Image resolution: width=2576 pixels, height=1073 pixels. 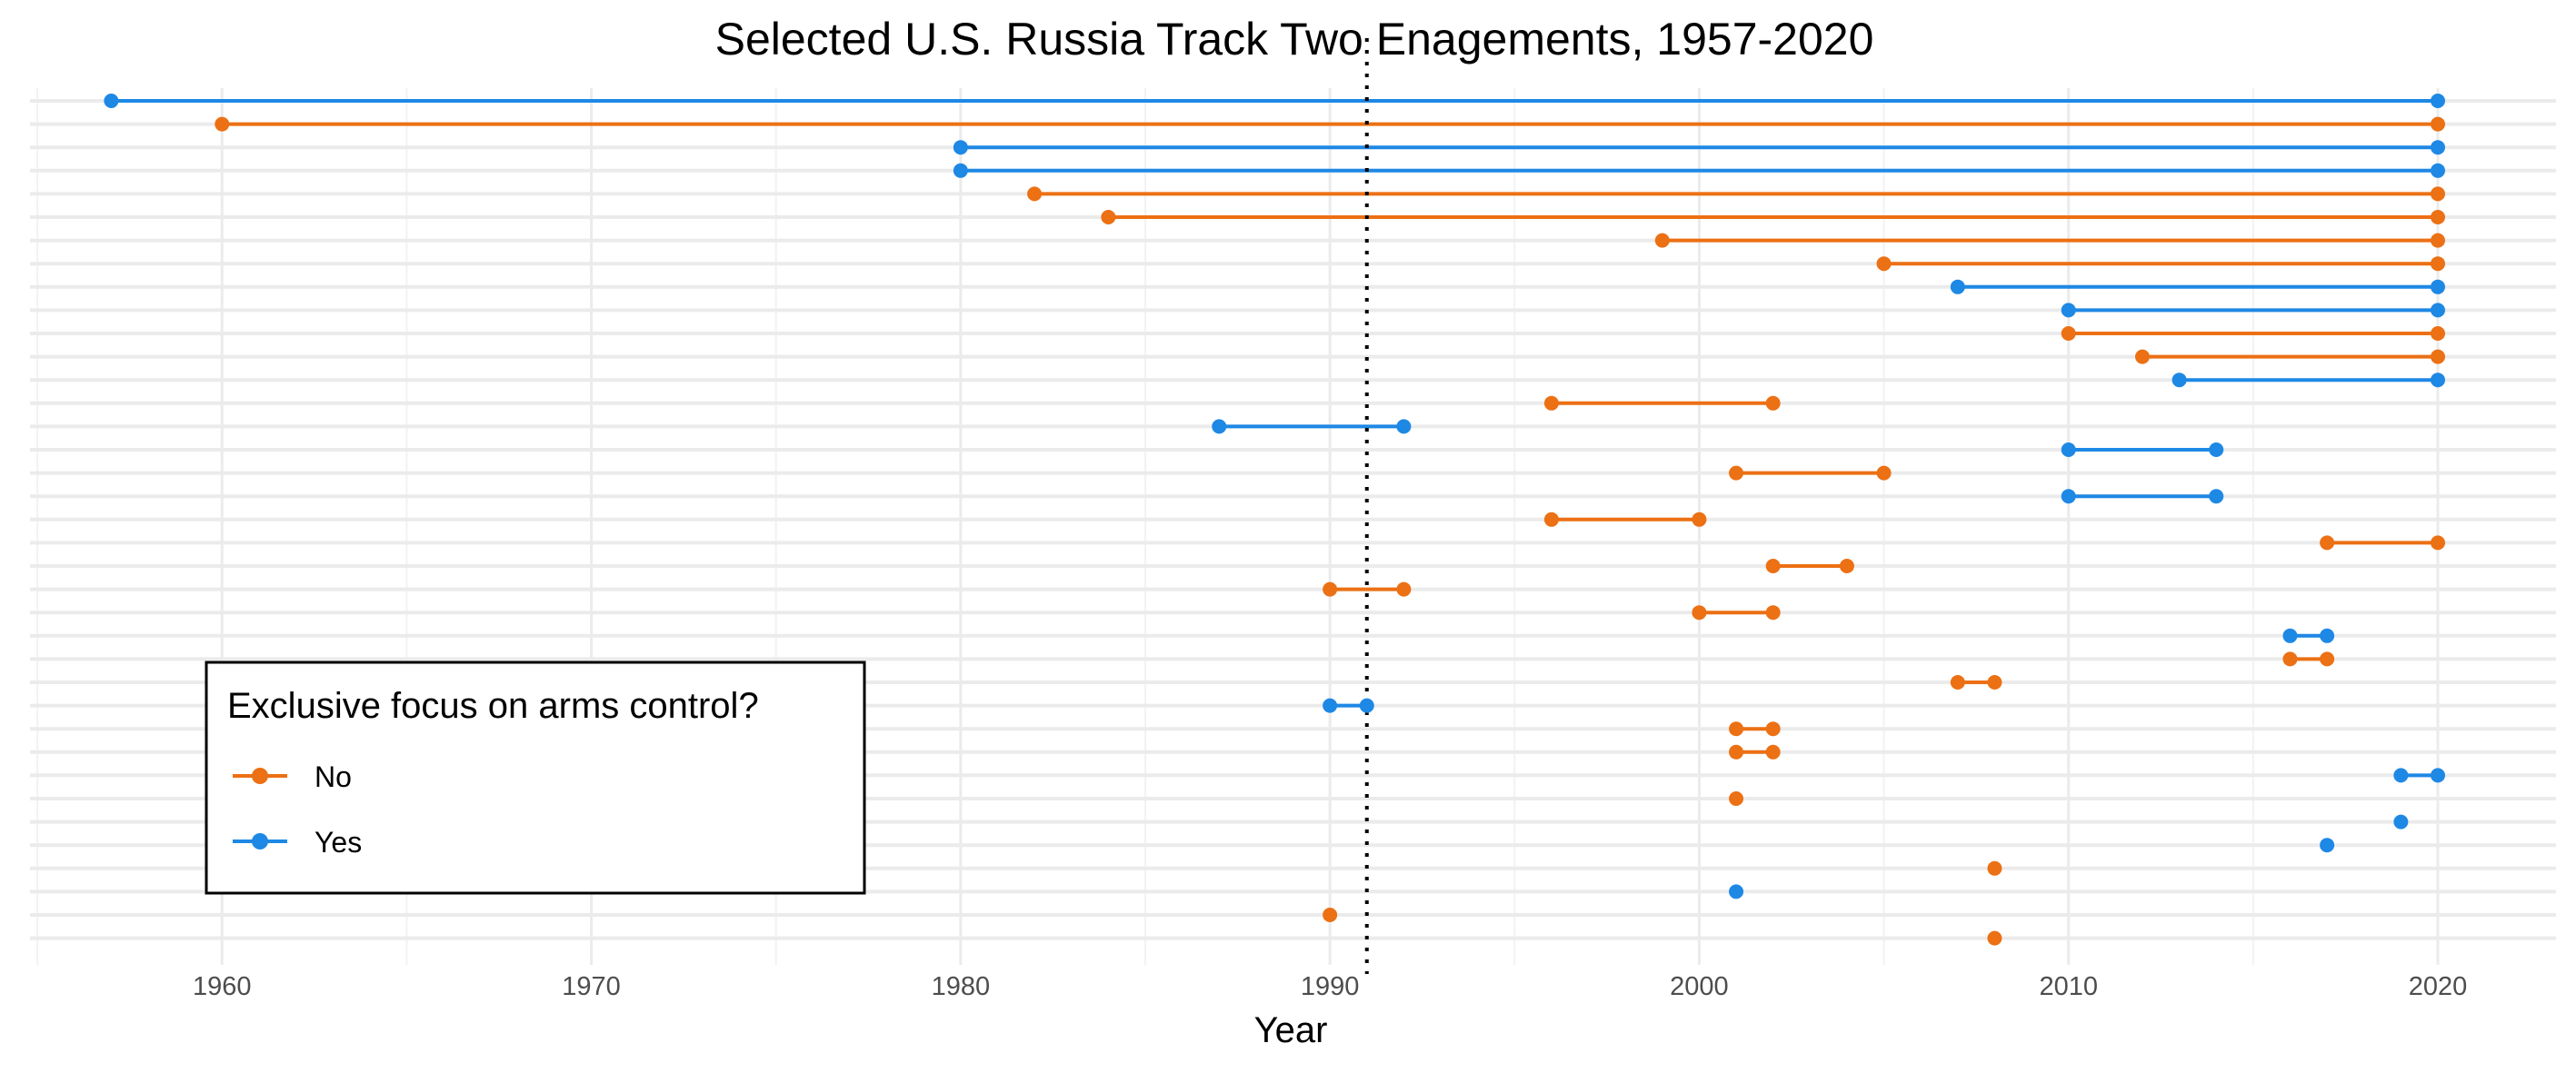 What do you see at coordinates (333, 777) in the screenshot?
I see `legend-label-no: No` at bounding box center [333, 777].